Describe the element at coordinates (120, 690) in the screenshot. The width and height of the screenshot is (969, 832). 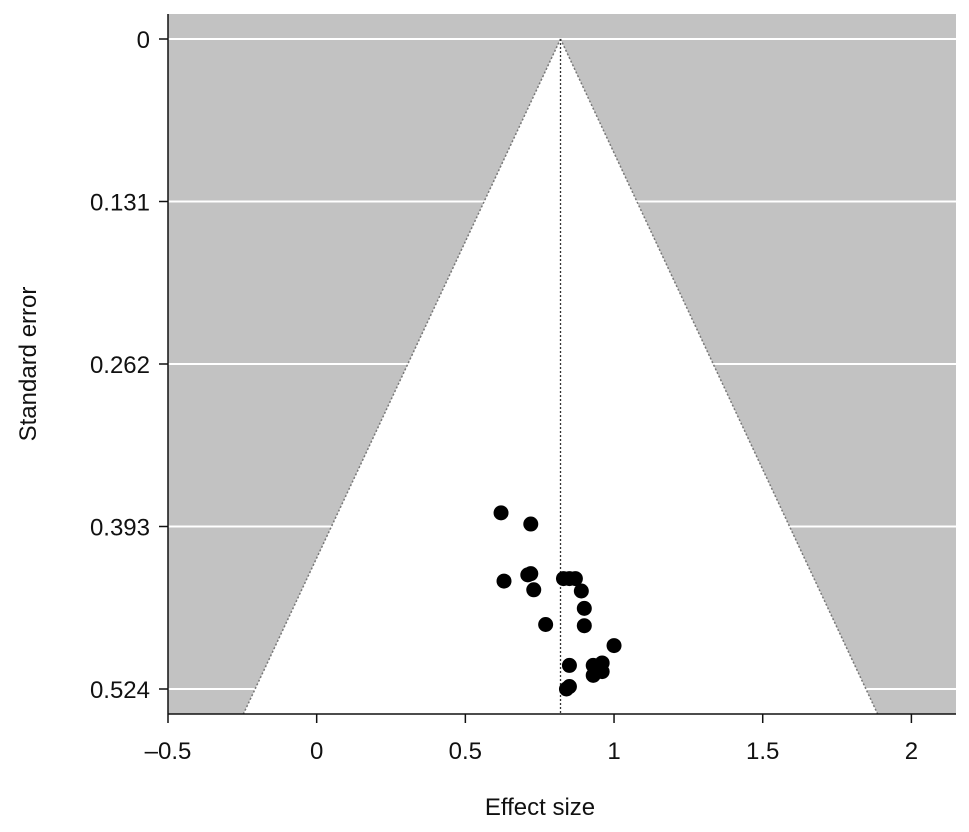
I see `y-tick-label: 0.524` at that location.